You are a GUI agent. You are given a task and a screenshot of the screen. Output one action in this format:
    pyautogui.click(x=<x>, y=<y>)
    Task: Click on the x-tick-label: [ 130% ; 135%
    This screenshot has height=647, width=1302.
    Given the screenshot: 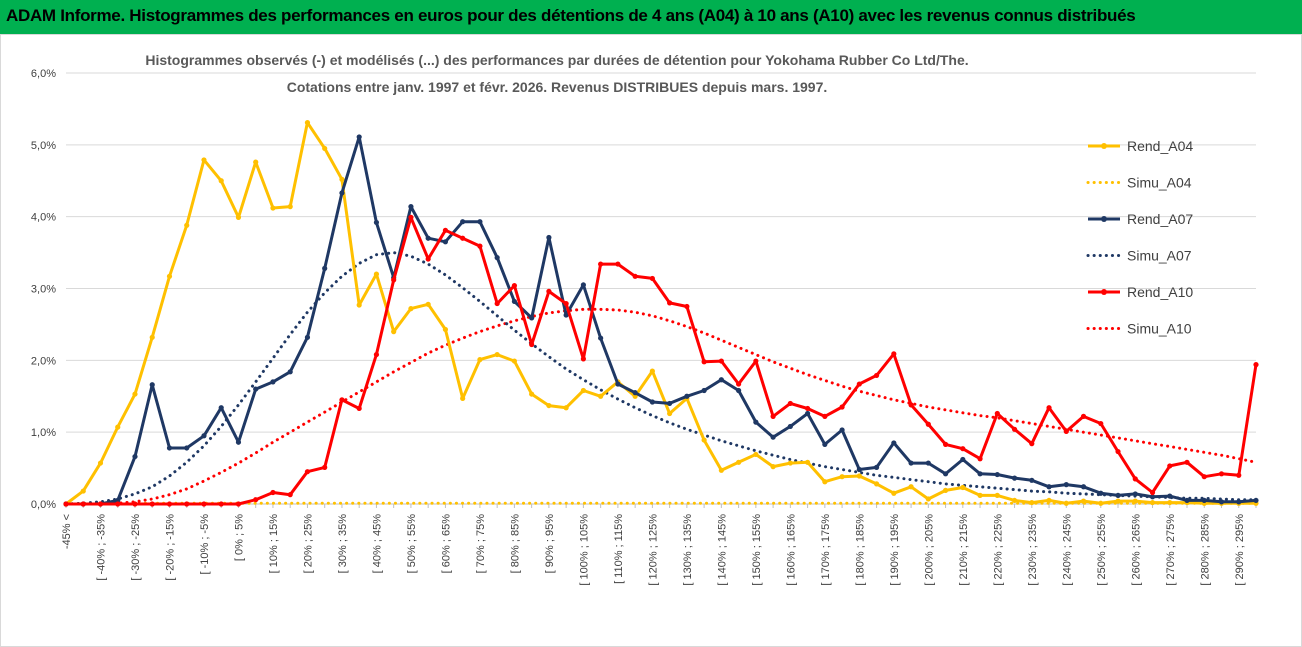 What is the action you would take?
    pyautogui.click(x=688, y=550)
    